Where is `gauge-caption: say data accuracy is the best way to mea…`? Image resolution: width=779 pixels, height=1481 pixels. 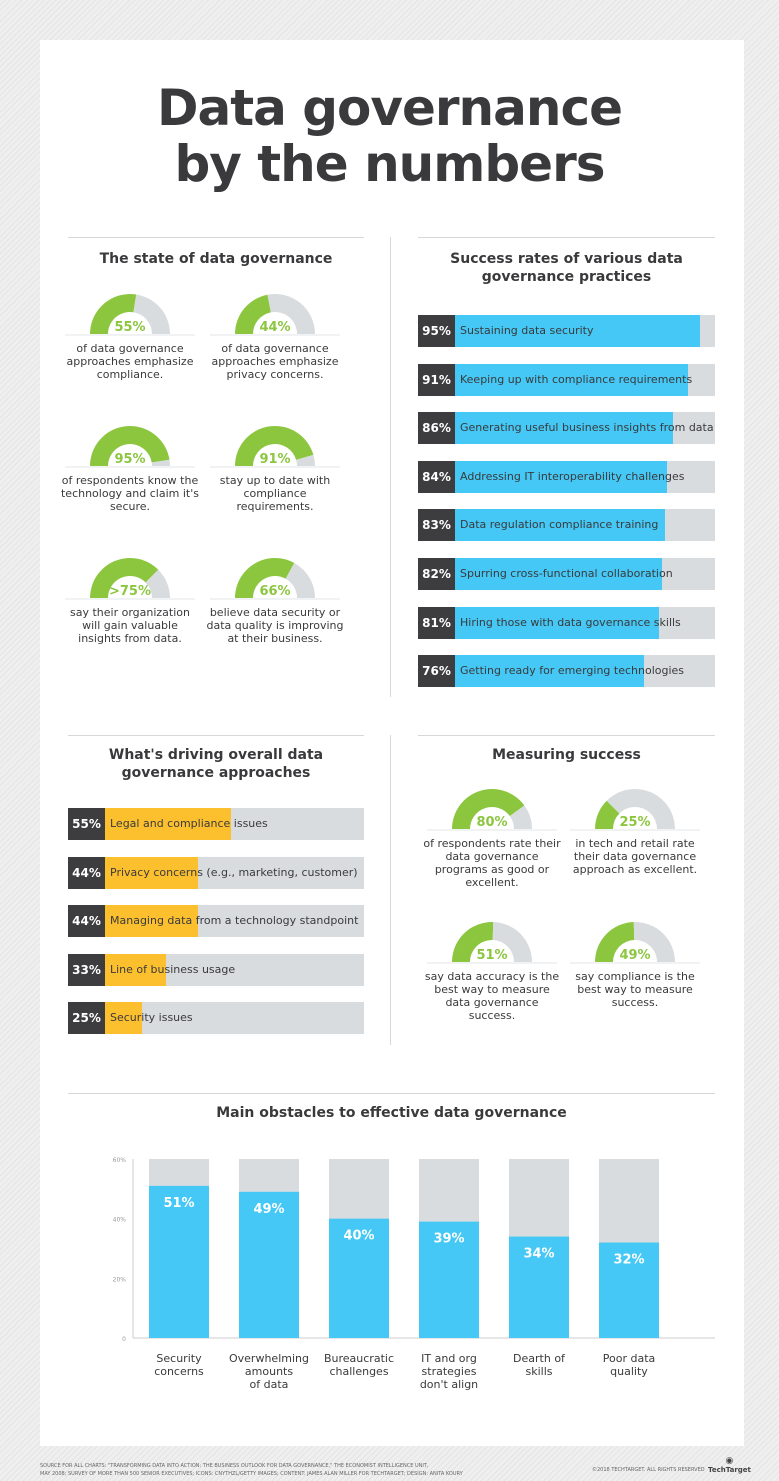
gauge-caption: say data accuracy is the best way to mea… is located at coordinates (492, 996).